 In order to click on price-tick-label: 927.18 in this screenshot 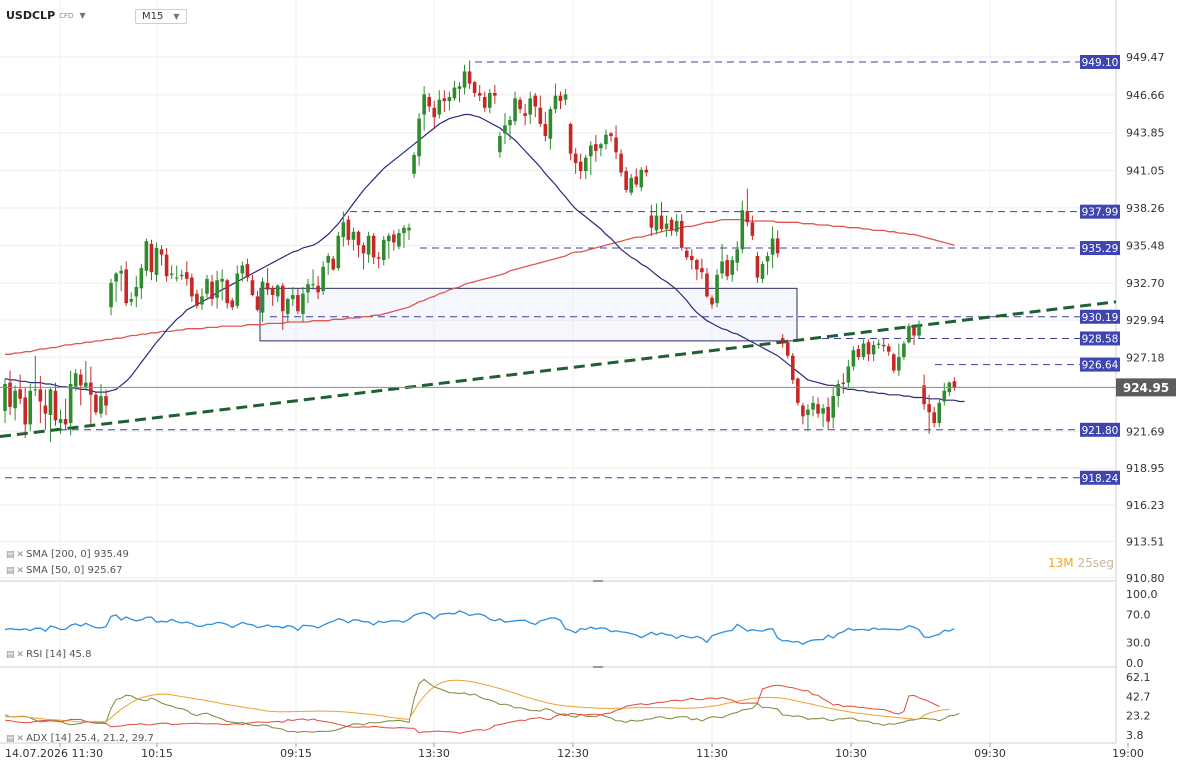, I will do `click(1145, 357)`.